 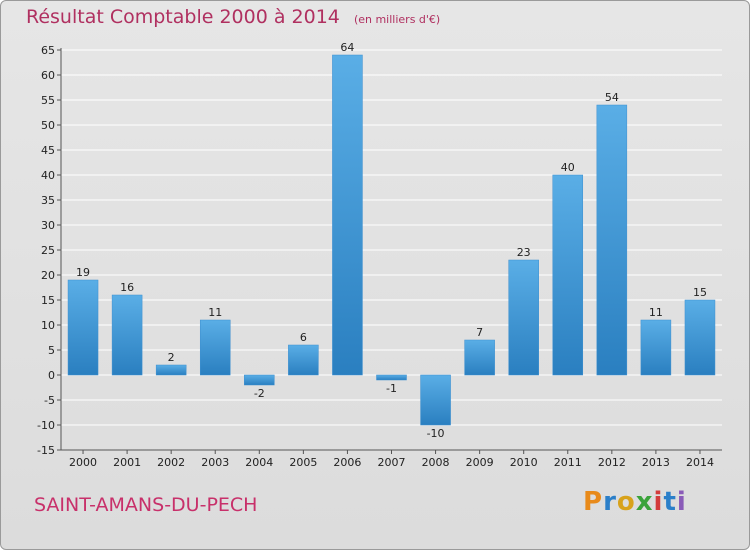 What do you see at coordinates (347, 47) in the screenshot?
I see `data-label-2006: 64` at bounding box center [347, 47].